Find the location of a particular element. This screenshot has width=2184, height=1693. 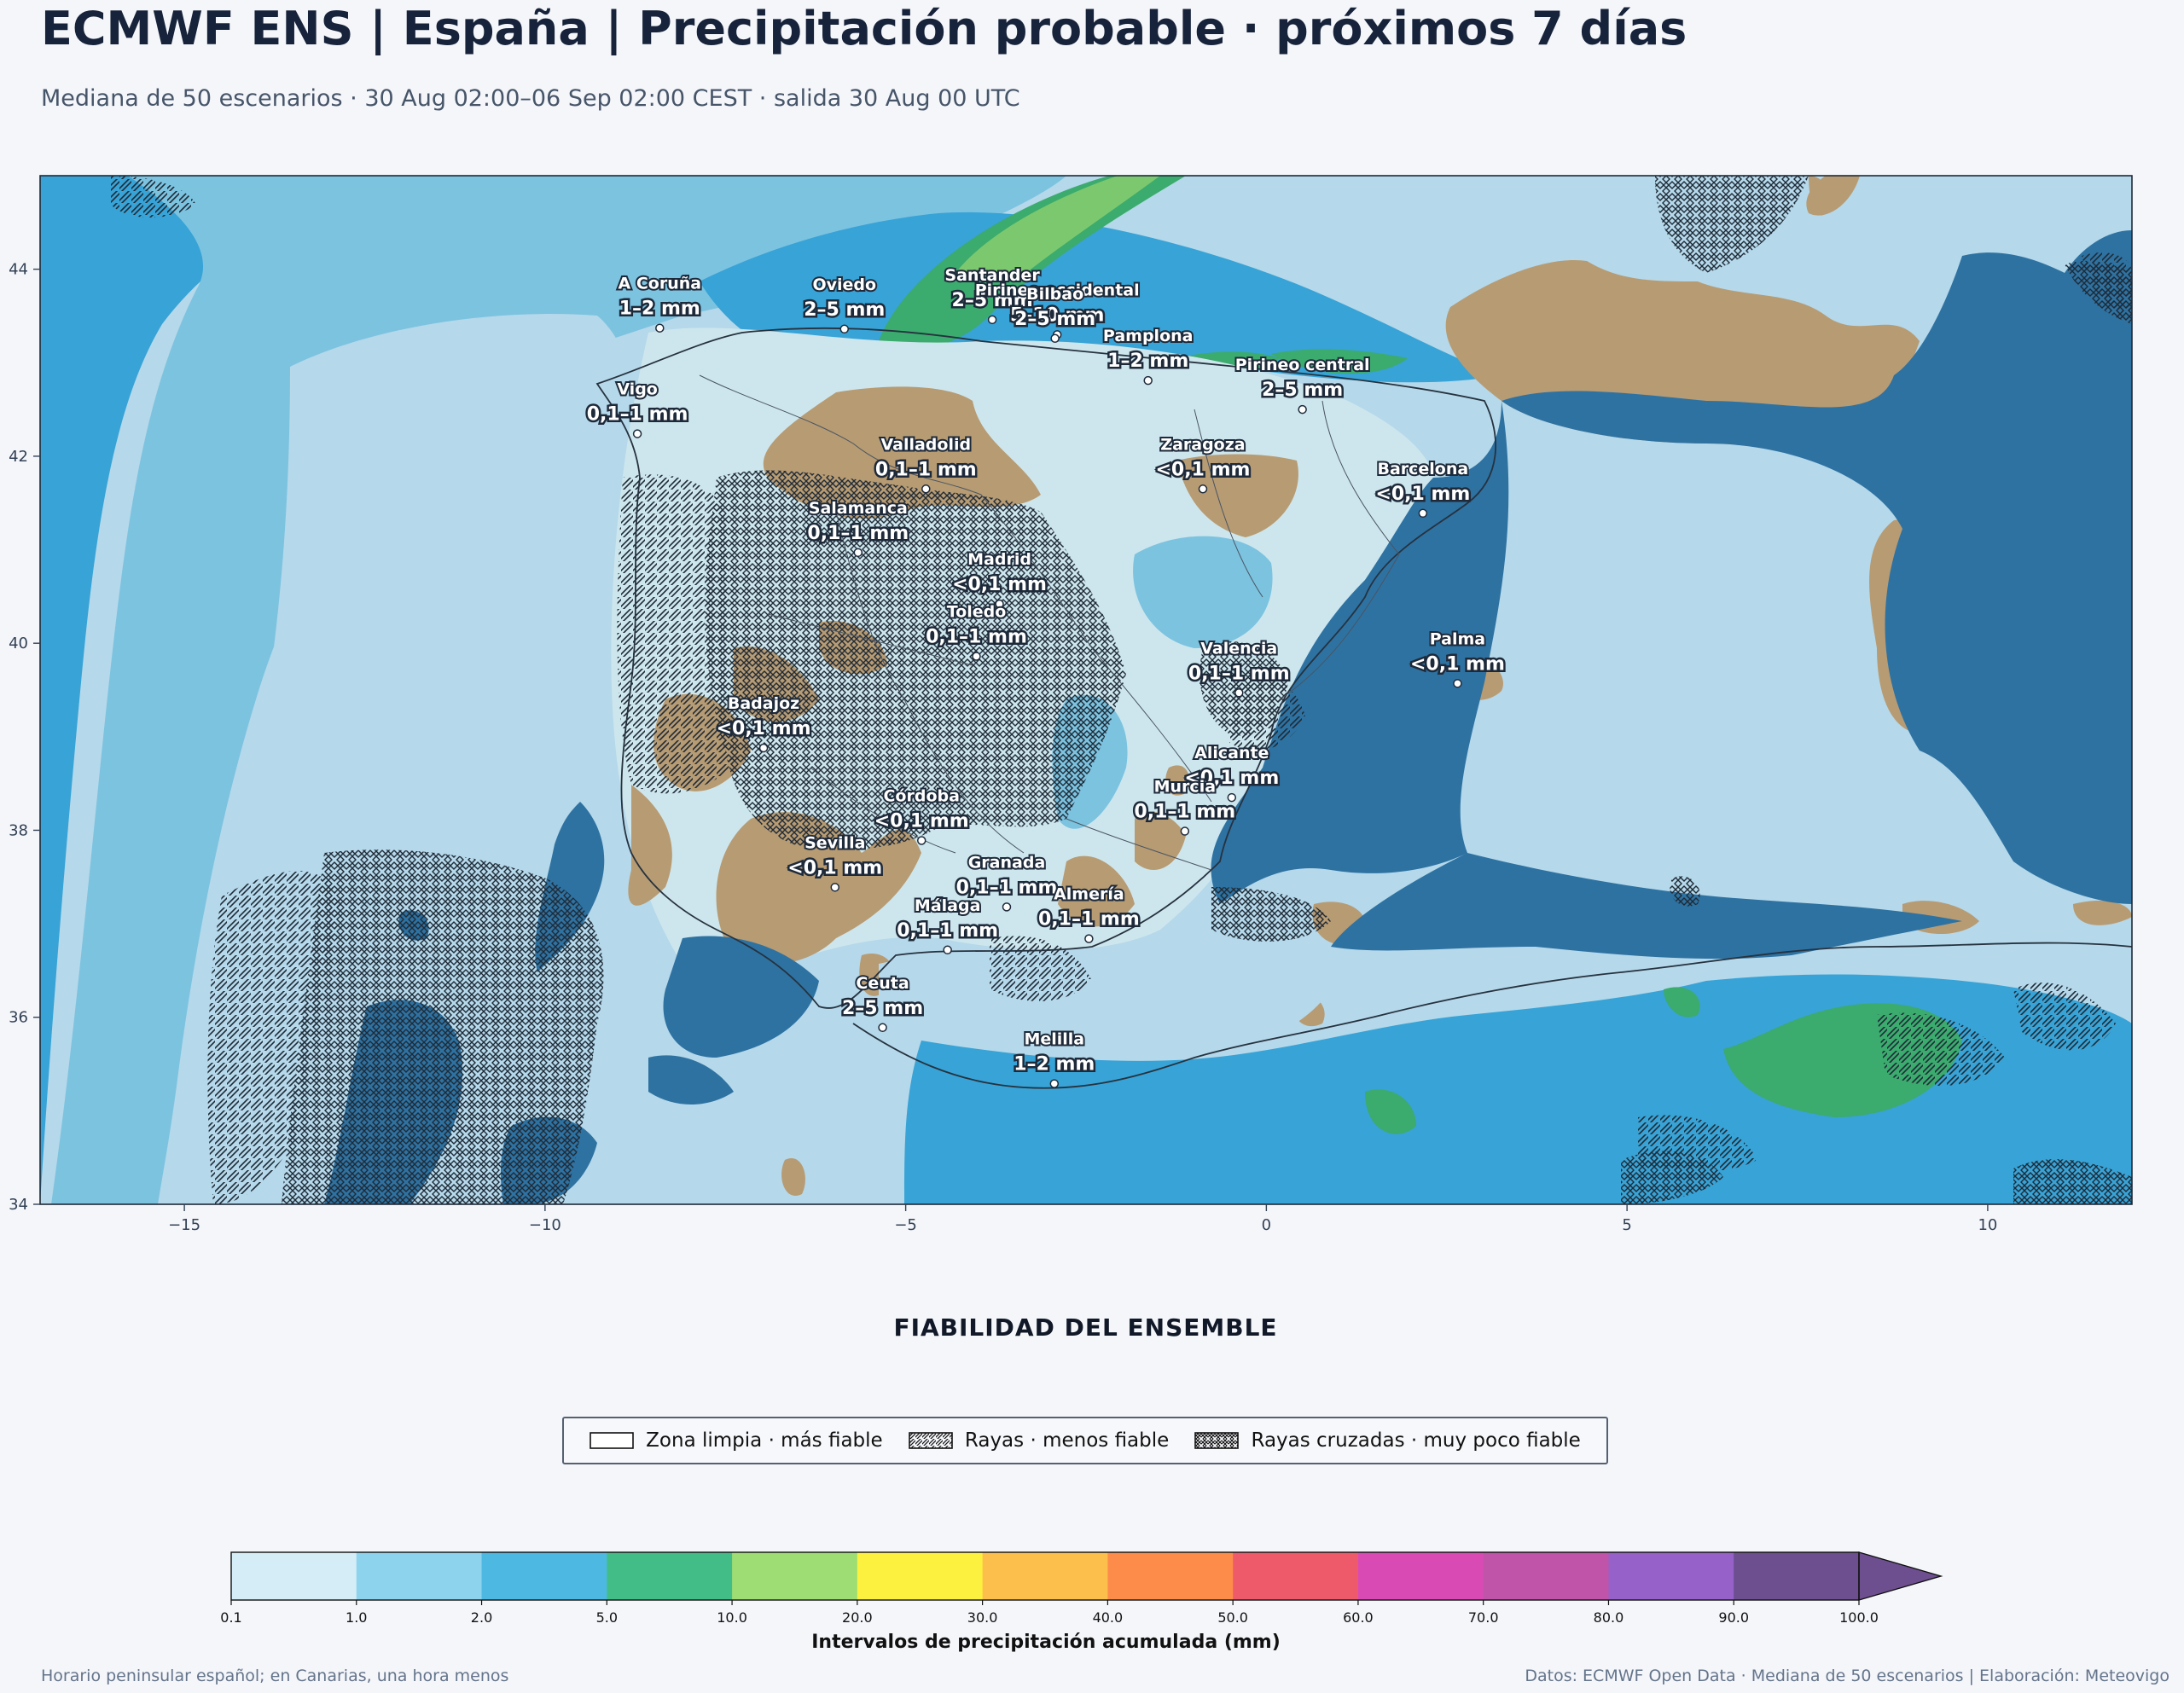

city-name: Salamanca is located at coordinates (859, 508).